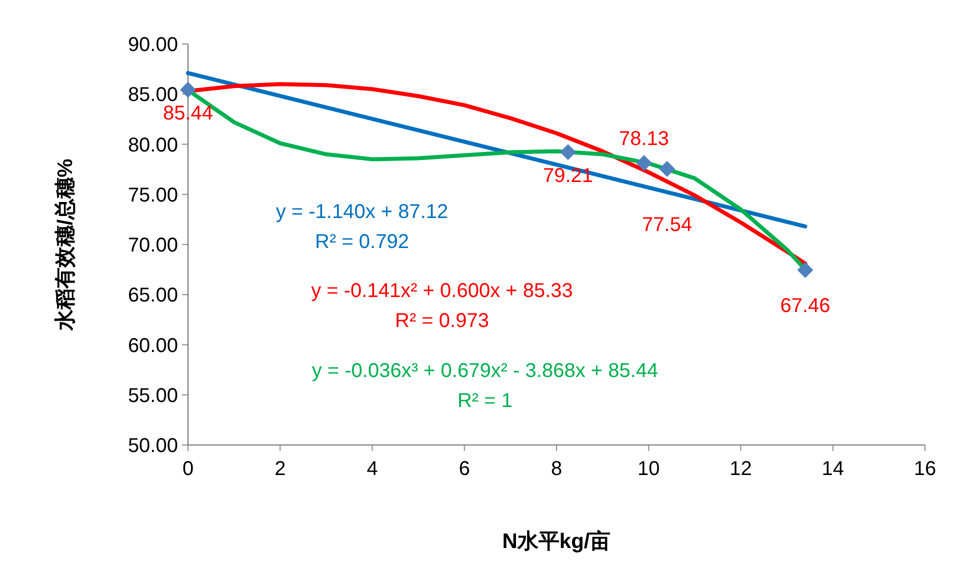 This screenshot has height=583, width=955. I want to click on annotation: y = -0.036x³ + 0.679x² - 3.868x + 85.44 R² = 1, so click(485, 386).